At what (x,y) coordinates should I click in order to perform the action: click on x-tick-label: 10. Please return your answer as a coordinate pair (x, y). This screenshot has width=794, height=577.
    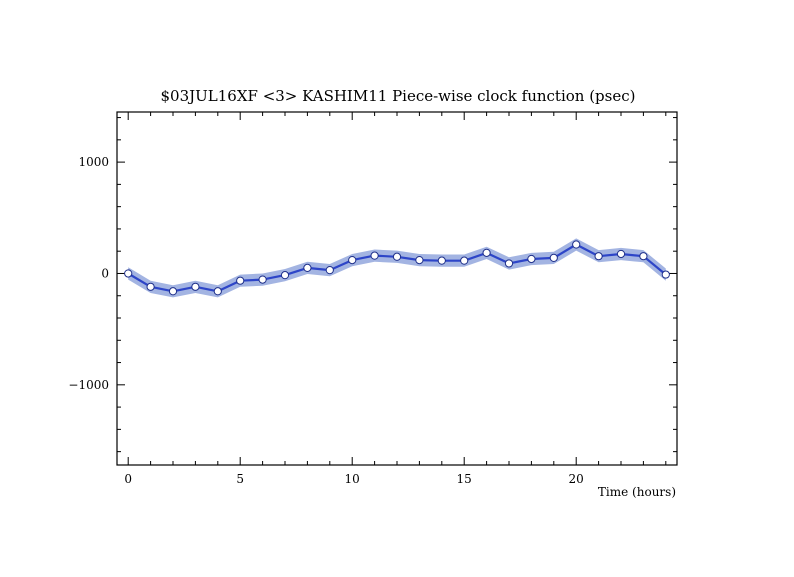
    Looking at the image, I should click on (352, 479).